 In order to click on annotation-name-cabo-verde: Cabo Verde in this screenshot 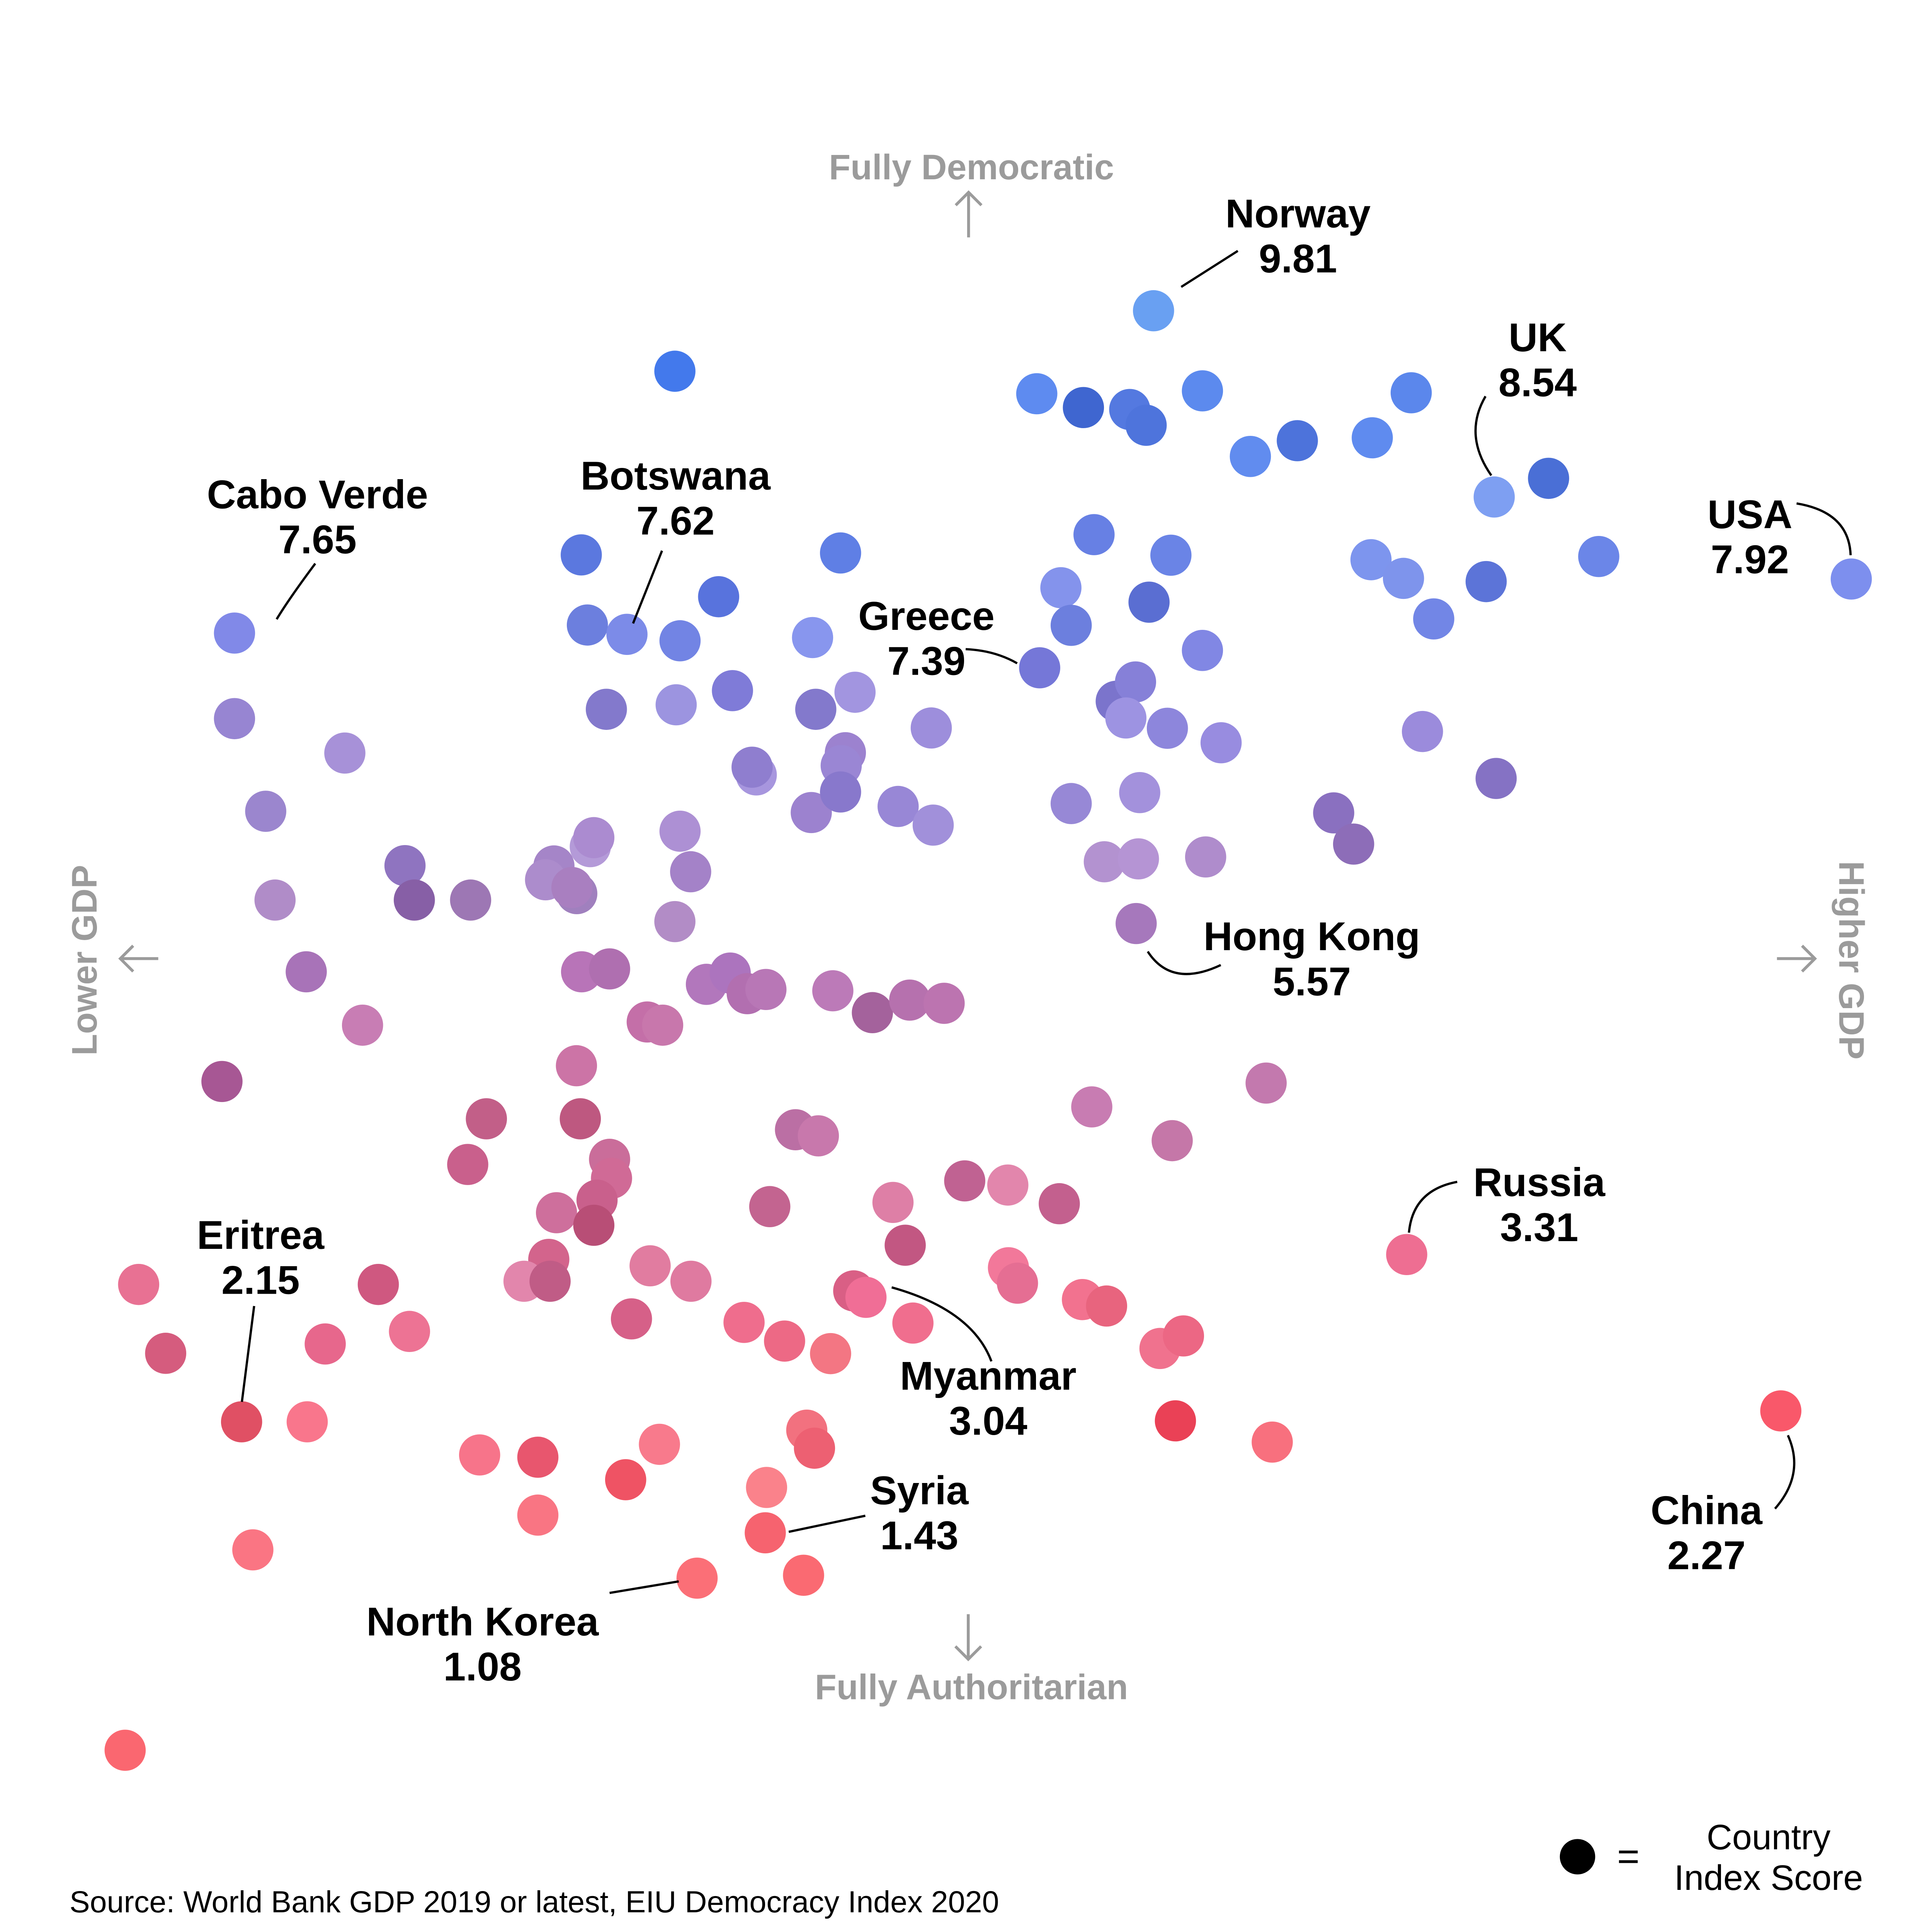, I will do `click(317, 495)`.